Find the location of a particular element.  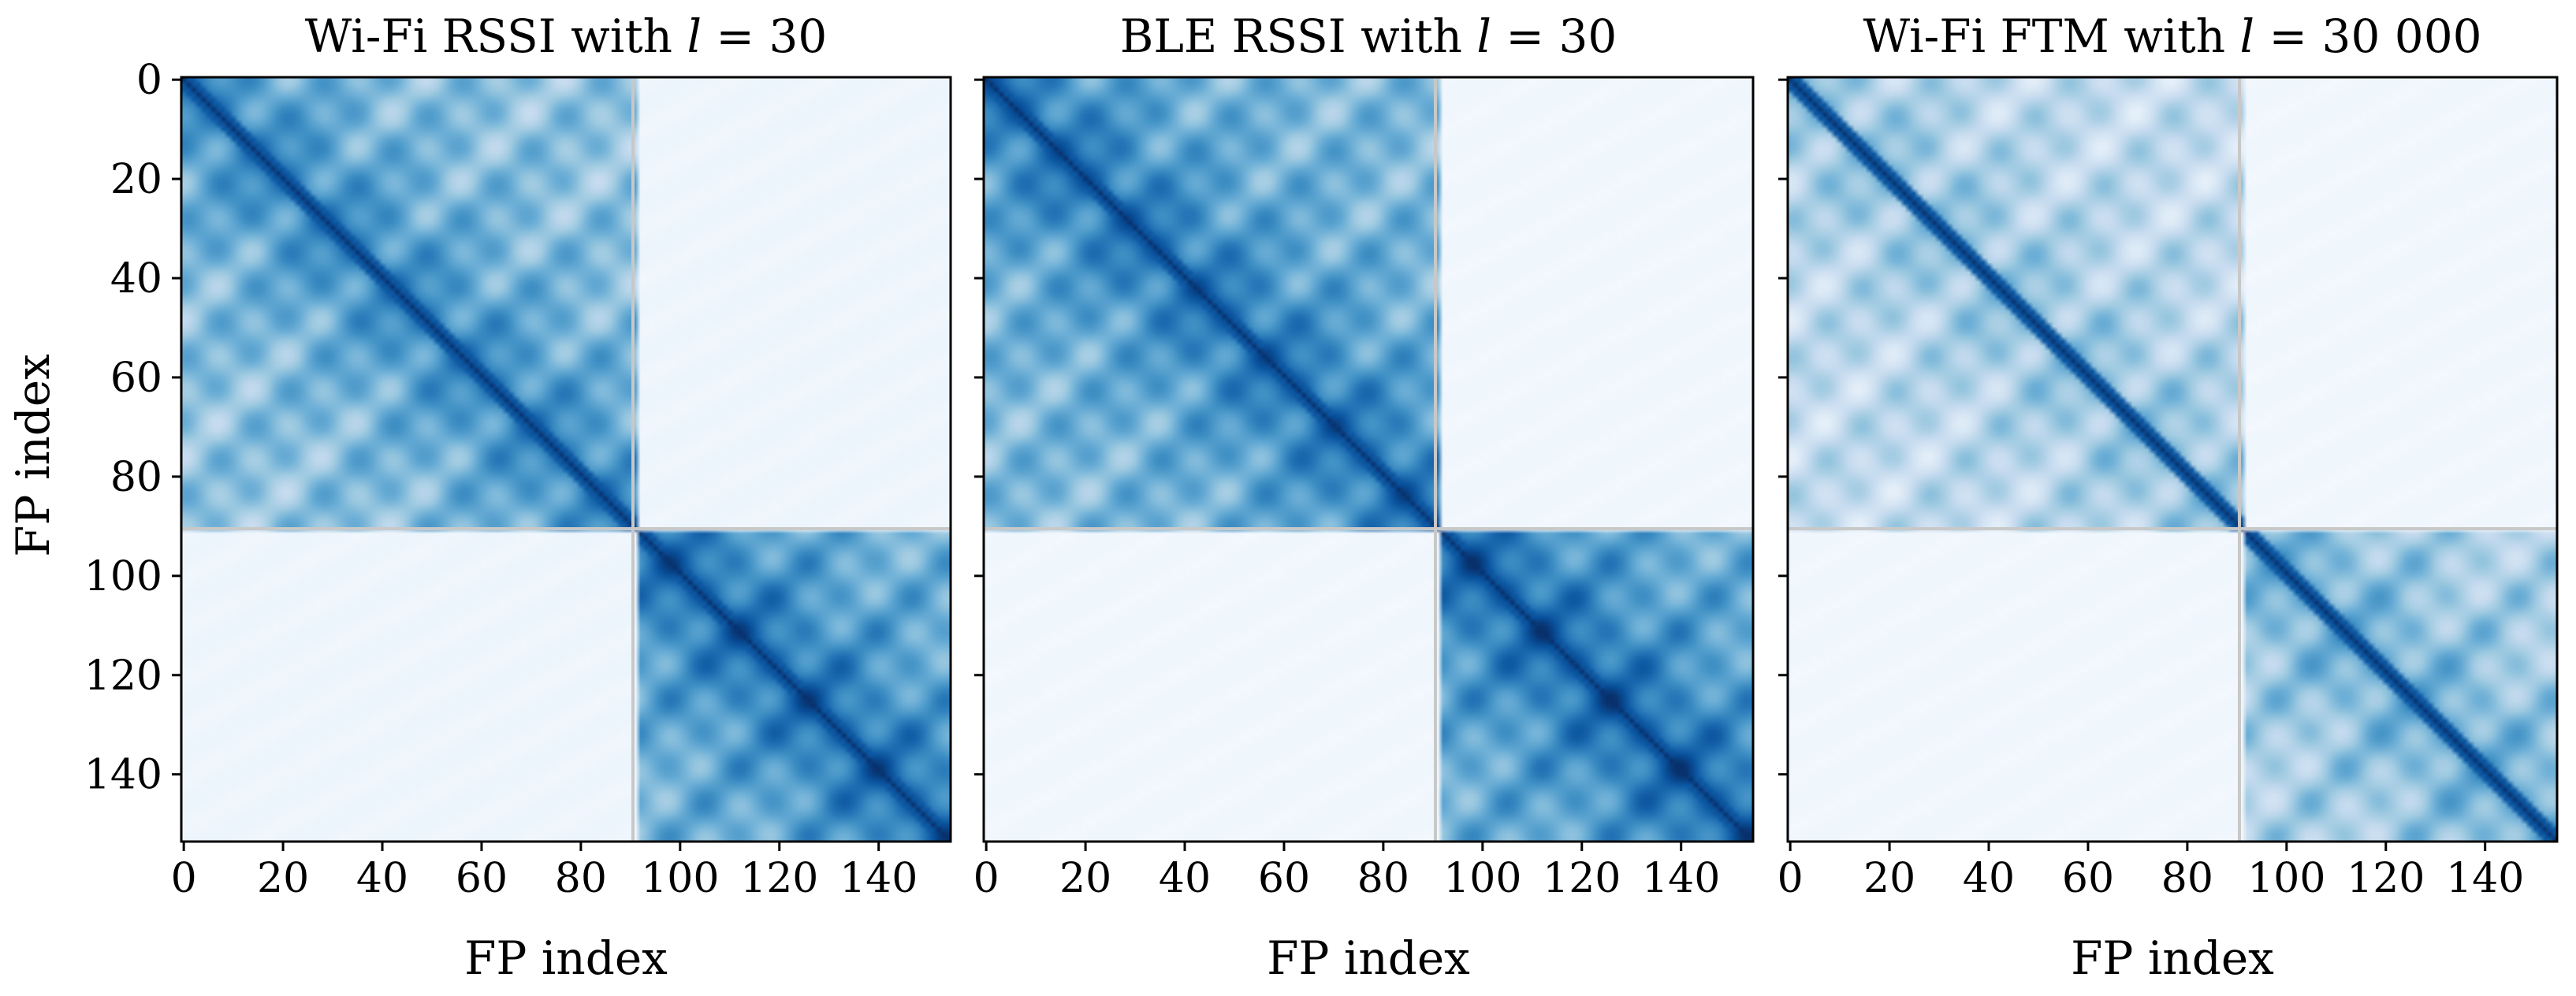

y-tick-label: 140 is located at coordinates (123, 775).